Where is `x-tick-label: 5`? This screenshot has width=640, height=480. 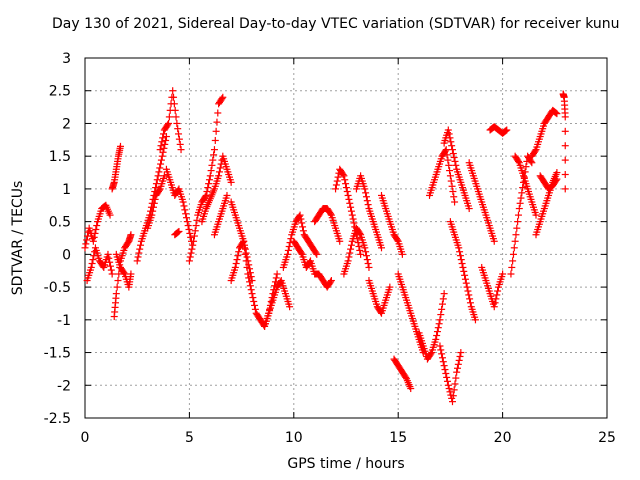 x-tick-label: 5 is located at coordinates (189, 438).